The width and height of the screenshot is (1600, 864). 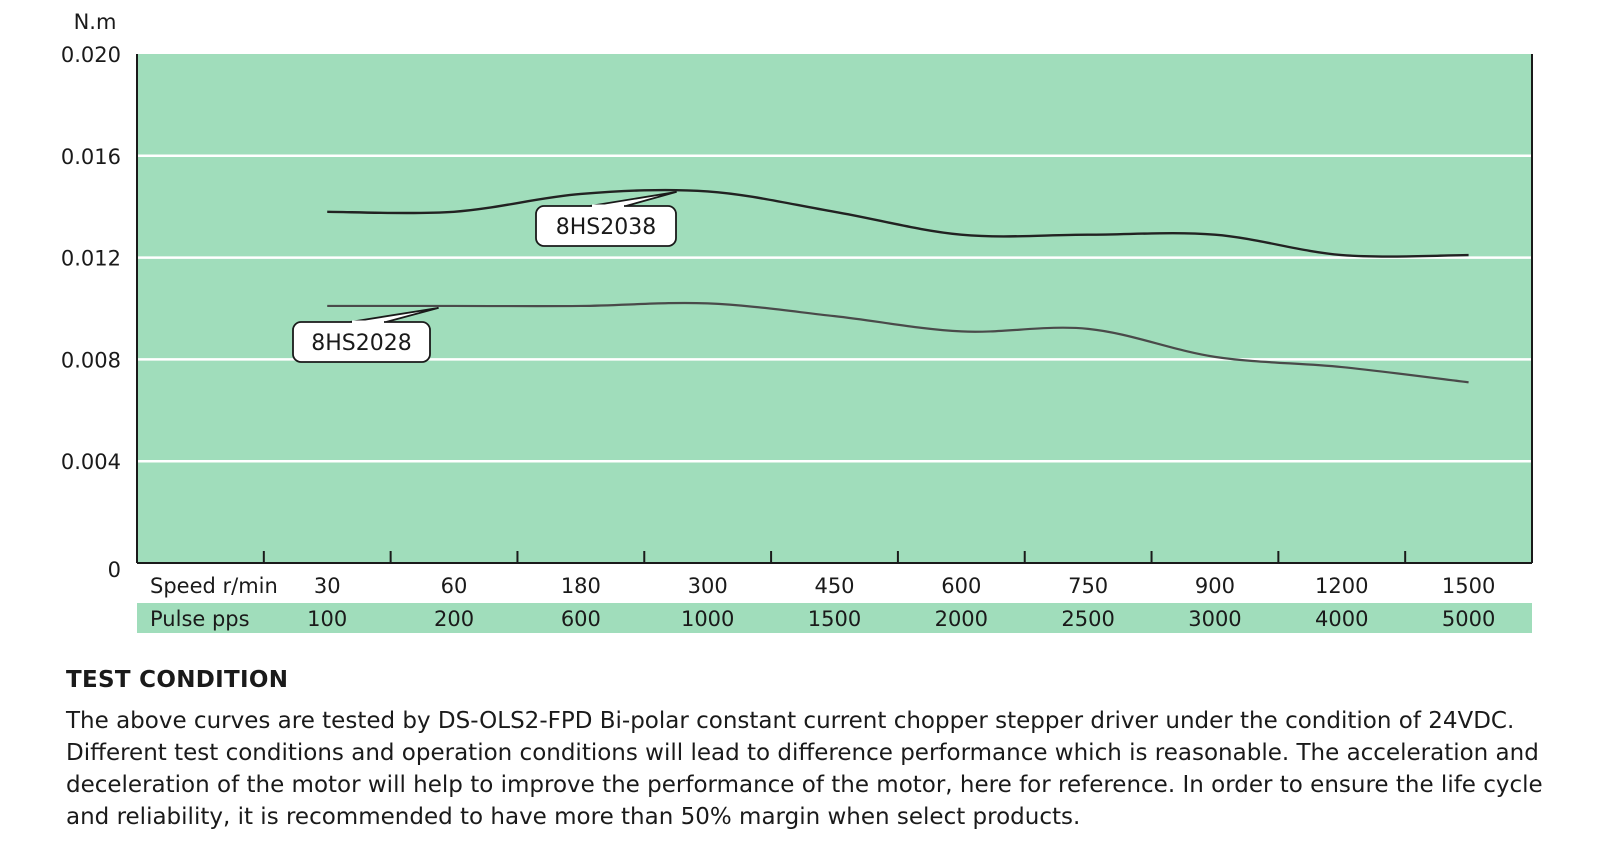 What do you see at coordinates (177, 680) in the screenshot?
I see `test-condition-title: TEST CONDITION` at bounding box center [177, 680].